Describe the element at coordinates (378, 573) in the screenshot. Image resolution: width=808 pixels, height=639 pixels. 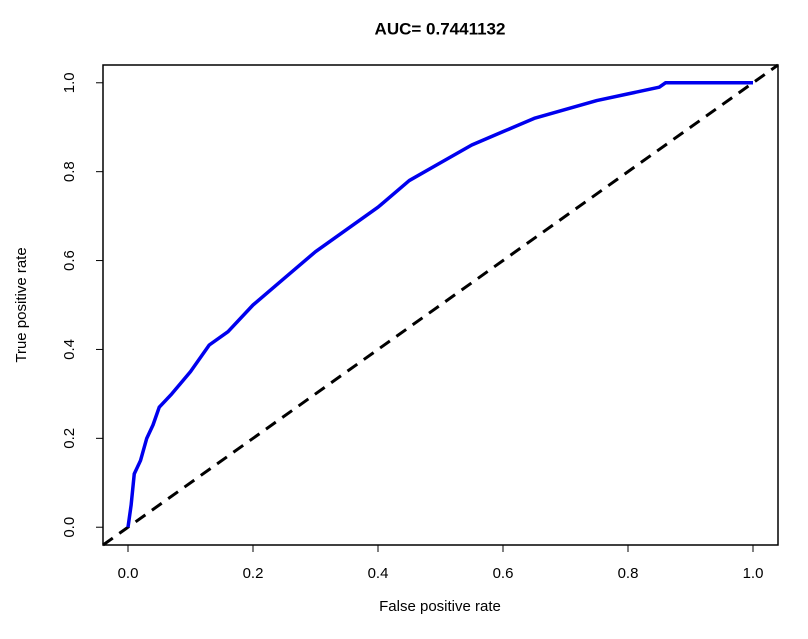
I see `x-tick-label: 0.4` at that location.